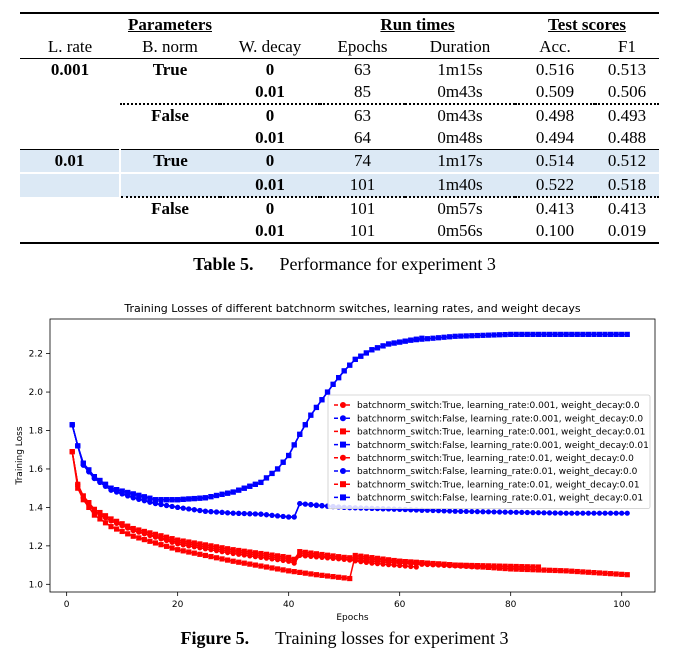 The image size is (689, 655). Describe the element at coordinates (339, 24) in the screenshot. I see `table-group-header-row: Parameters Run times Test scores` at that location.